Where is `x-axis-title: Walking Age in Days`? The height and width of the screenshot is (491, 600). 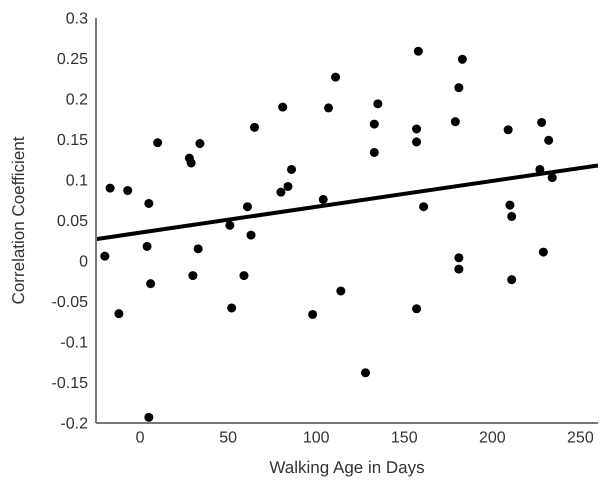 x-axis-title: Walking Age in Days is located at coordinates (347, 467).